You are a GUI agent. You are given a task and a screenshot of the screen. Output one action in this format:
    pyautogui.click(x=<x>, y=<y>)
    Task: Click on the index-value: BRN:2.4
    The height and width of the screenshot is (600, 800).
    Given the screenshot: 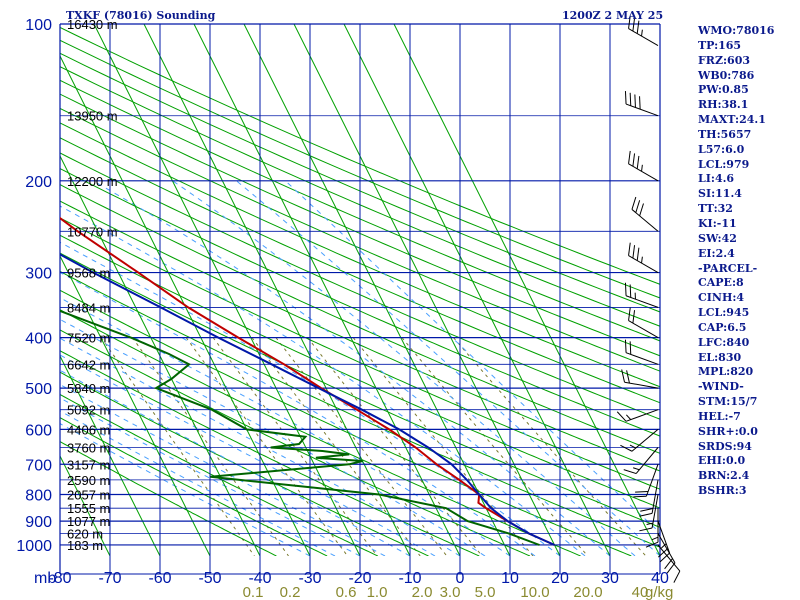 What is the action you would take?
    pyautogui.click(x=724, y=476)
    